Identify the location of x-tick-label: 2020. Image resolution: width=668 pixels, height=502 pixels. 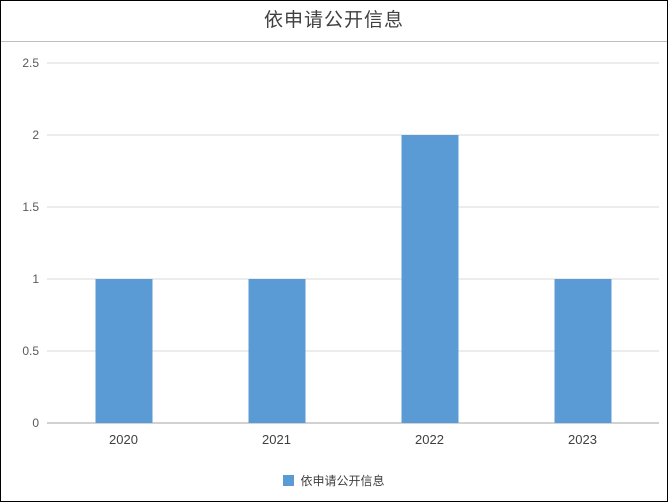
(123, 439).